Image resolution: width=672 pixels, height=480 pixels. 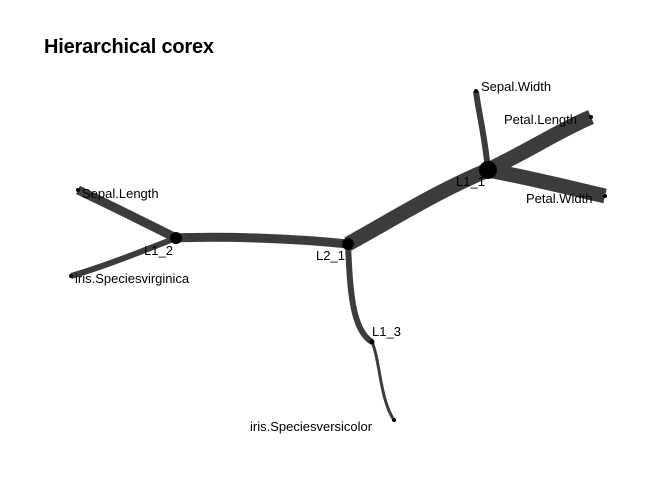 What do you see at coordinates (539, 143) in the screenshot?
I see `edge-l1-1-to-petal-length` at bounding box center [539, 143].